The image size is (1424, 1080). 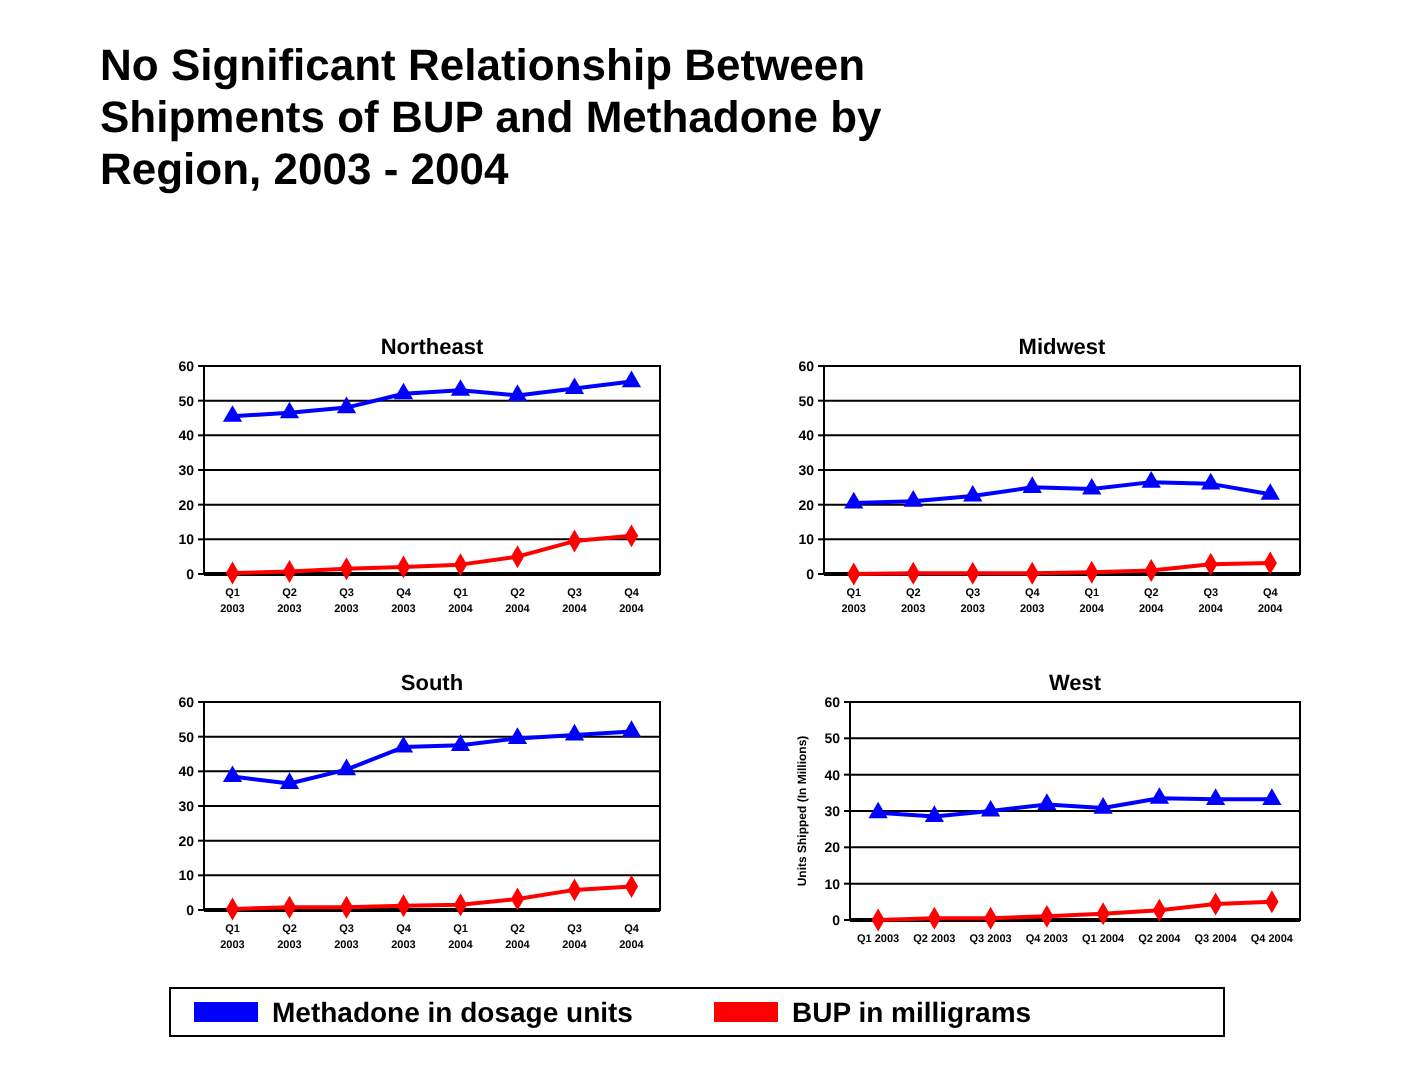 I want to click on chart-title: West, so click(x=1075, y=684).